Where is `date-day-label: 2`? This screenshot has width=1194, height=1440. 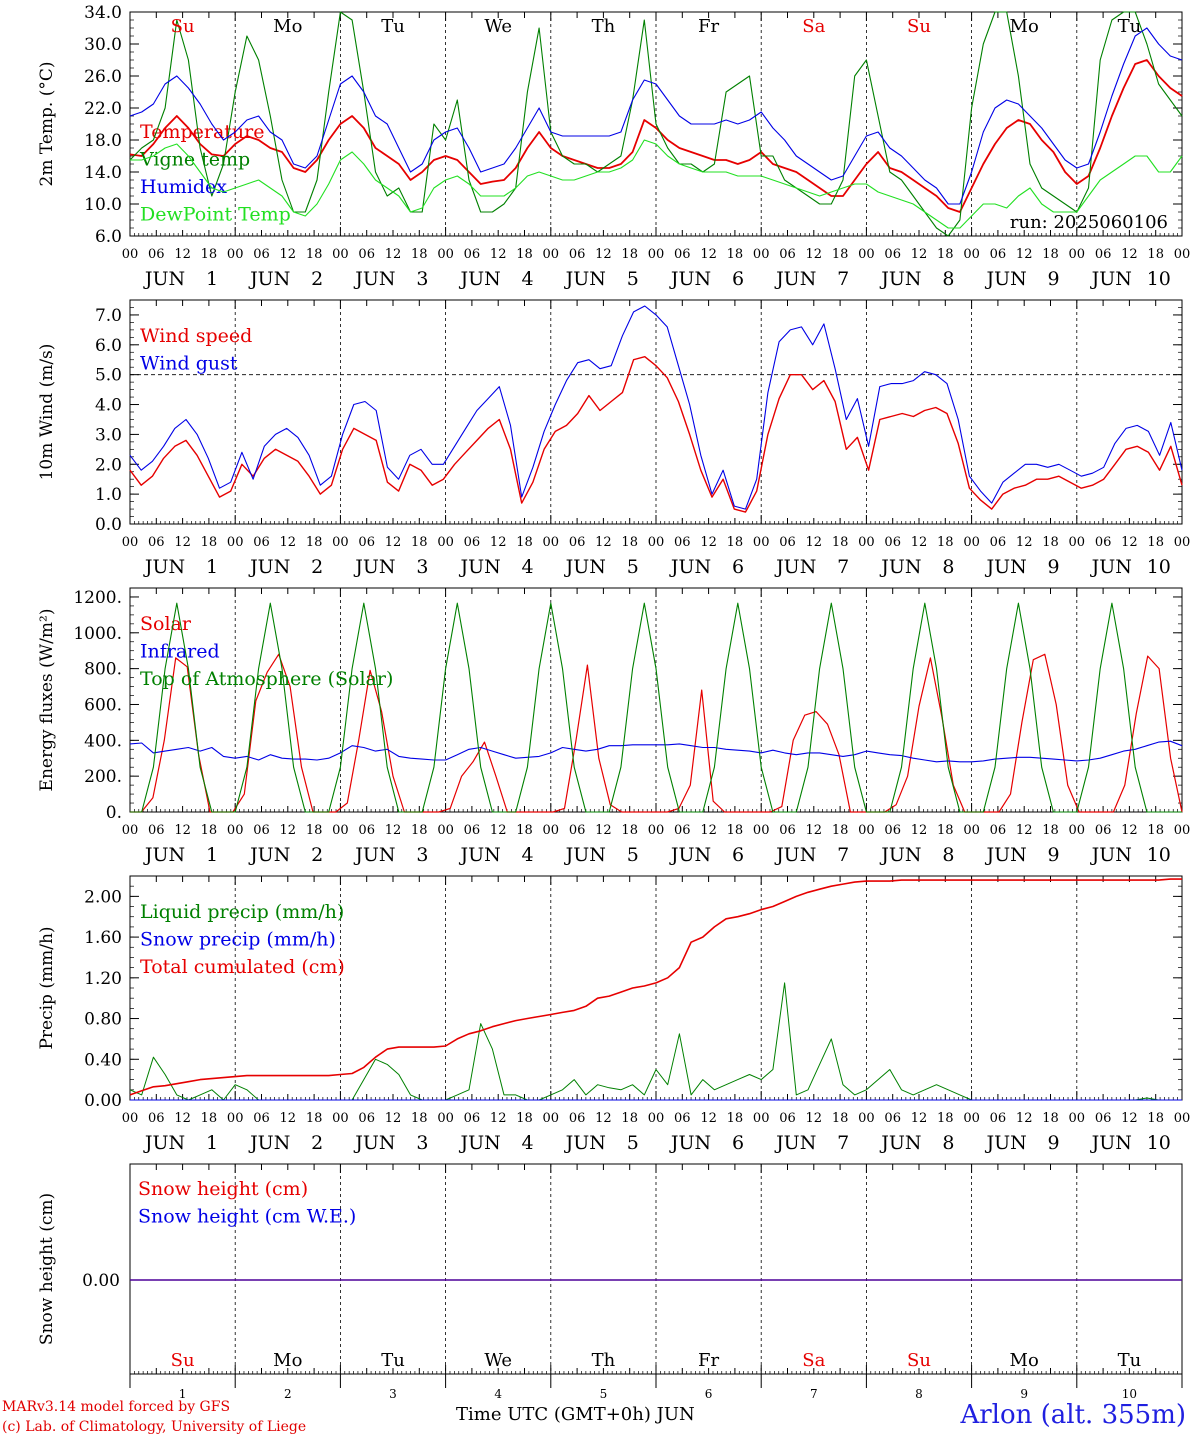
date-day-label: 2 is located at coordinates (317, 1143).